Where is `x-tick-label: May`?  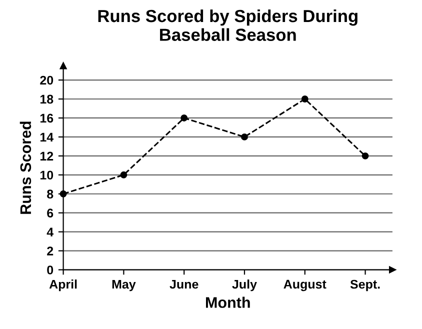
x-tick-label: May is located at coordinates (124, 286).